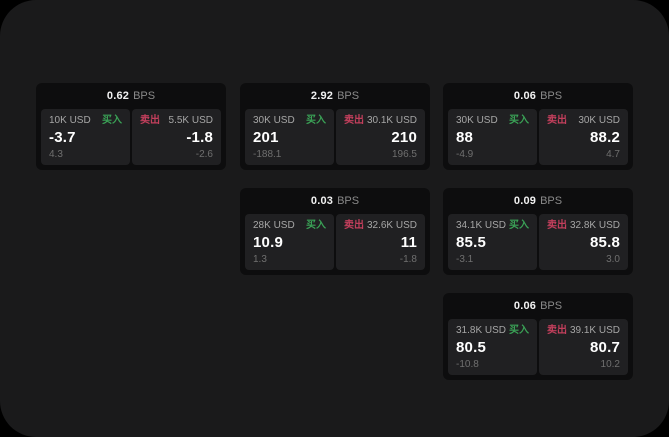 The image size is (669, 437). What do you see at coordinates (465, 259) in the screenshot?
I see `buy-sub-value: -3.1` at bounding box center [465, 259].